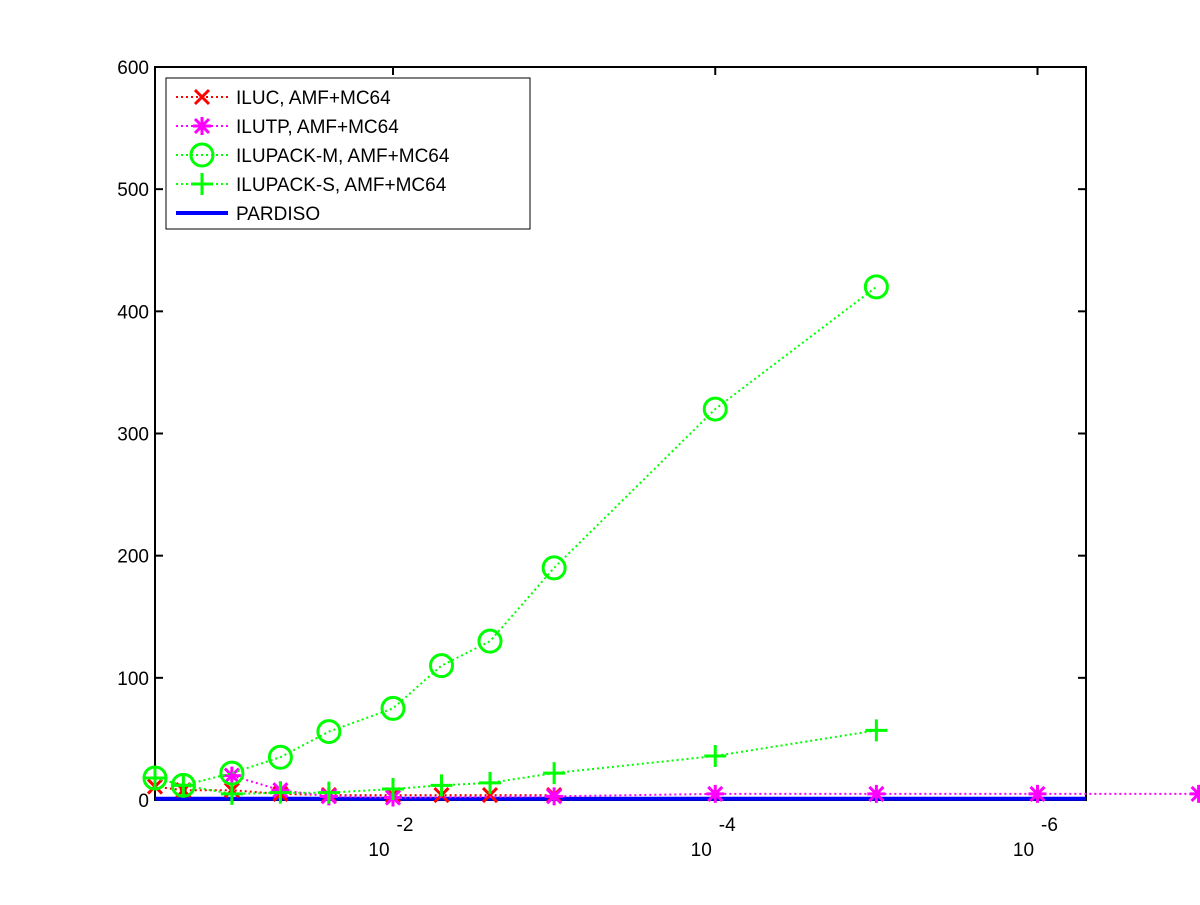  Describe the element at coordinates (133, 679) in the screenshot. I see `y-tick-label: 100` at that location.